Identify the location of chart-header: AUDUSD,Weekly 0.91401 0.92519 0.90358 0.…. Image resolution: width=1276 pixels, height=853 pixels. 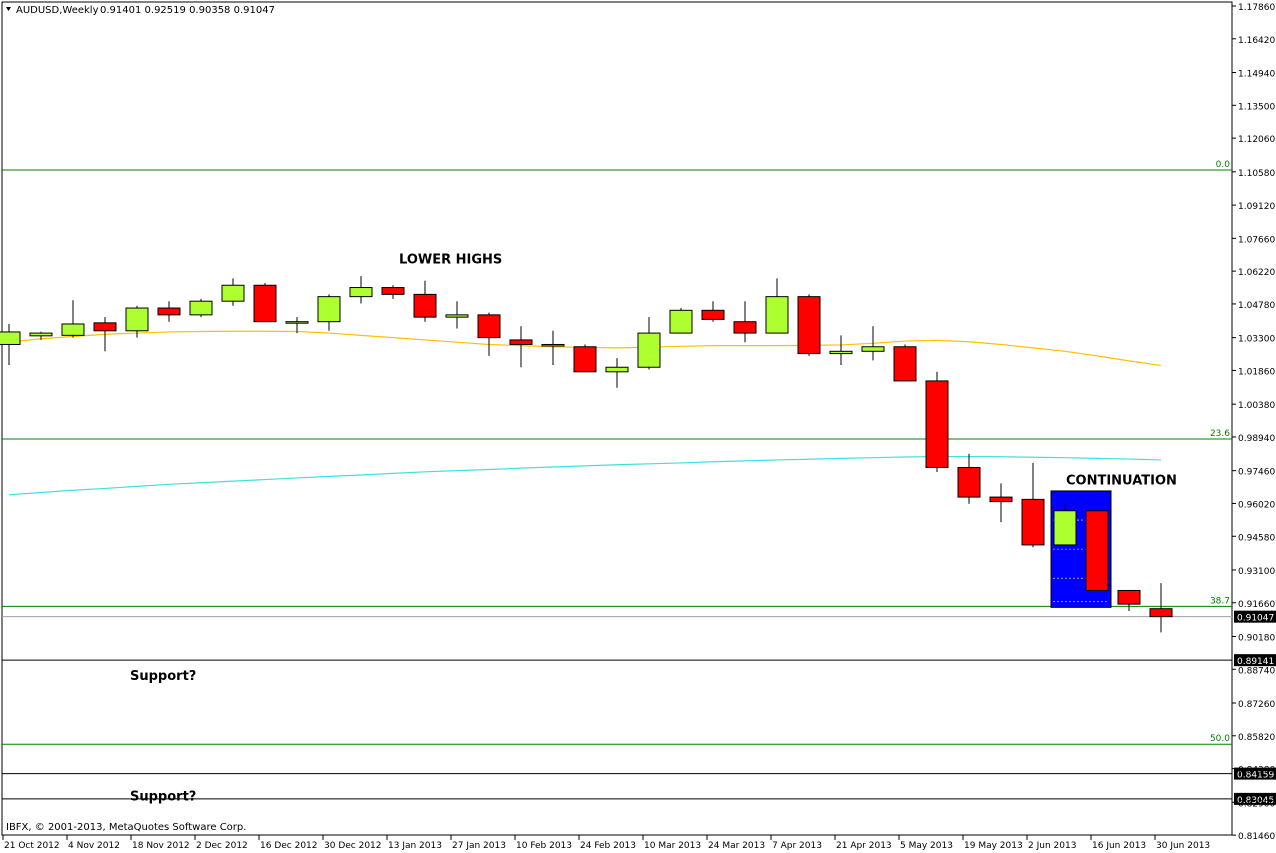
(140, 10).